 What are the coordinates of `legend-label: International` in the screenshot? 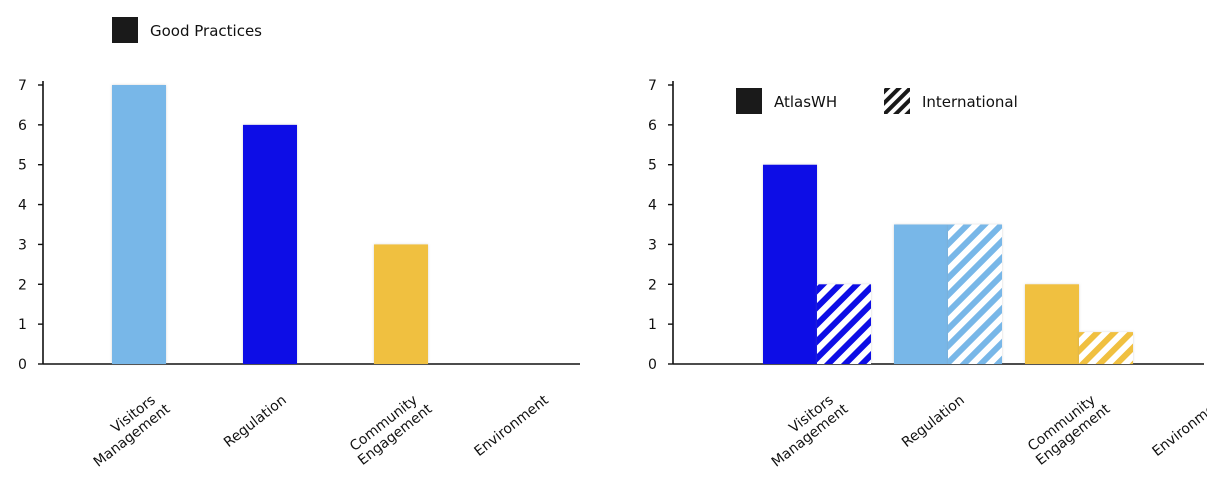 It's located at (970, 102).